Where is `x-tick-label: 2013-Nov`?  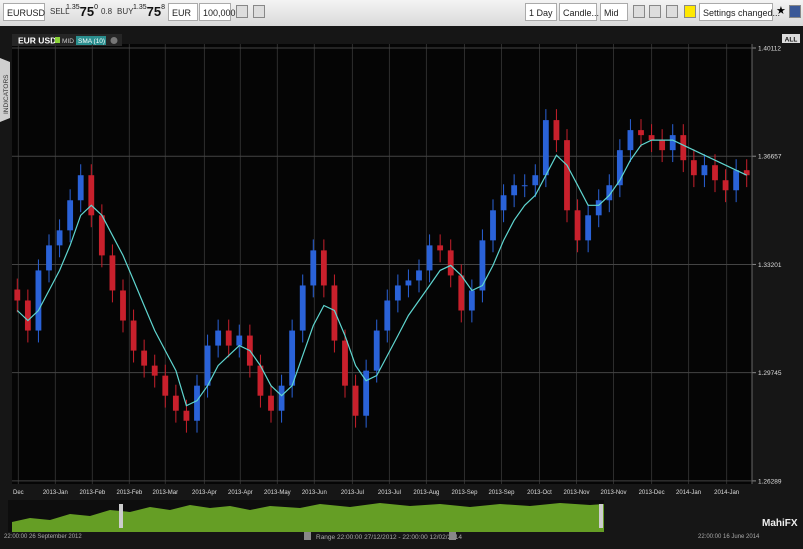
x-tick-label: 2013-Nov is located at coordinates (614, 493).